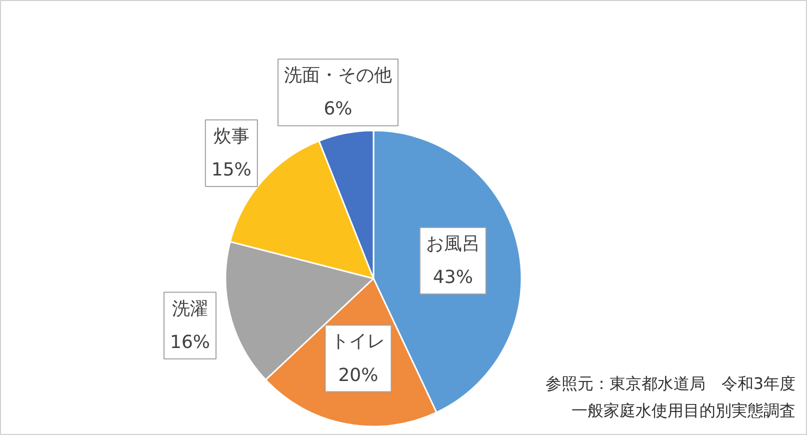 Image resolution: width=807 pixels, height=435 pixels. What do you see at coordinates (684, 410) in the screenshot?
I see `text: 一般家庭水使用目的別実態調査` at bounding box center [684, 410].